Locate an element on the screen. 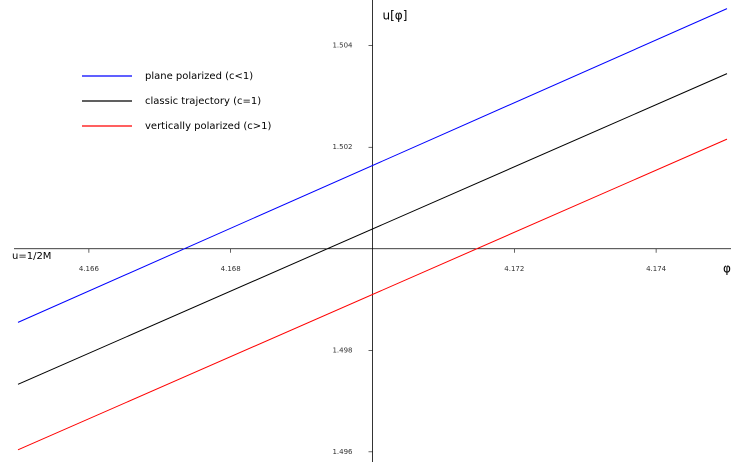 Image resolution: width=747 pixels, height=462 pixels. legend-label: classic trajectory (c=1) is located at coordinates (203, 101).